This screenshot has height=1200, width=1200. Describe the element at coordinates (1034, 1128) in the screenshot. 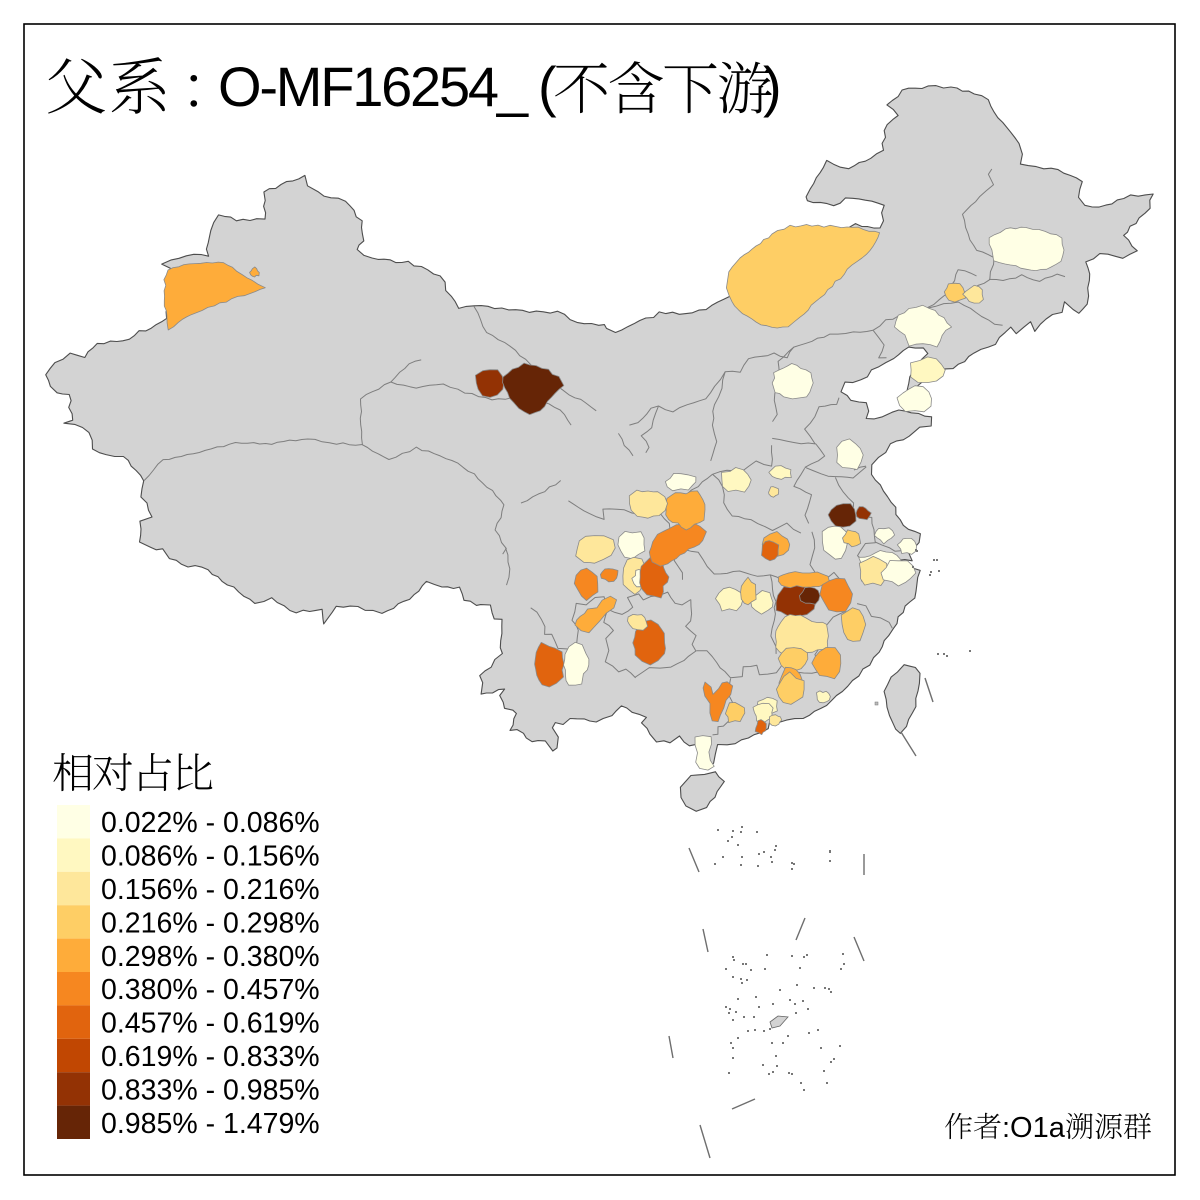

I see `svg-text: :O1a` at that location.